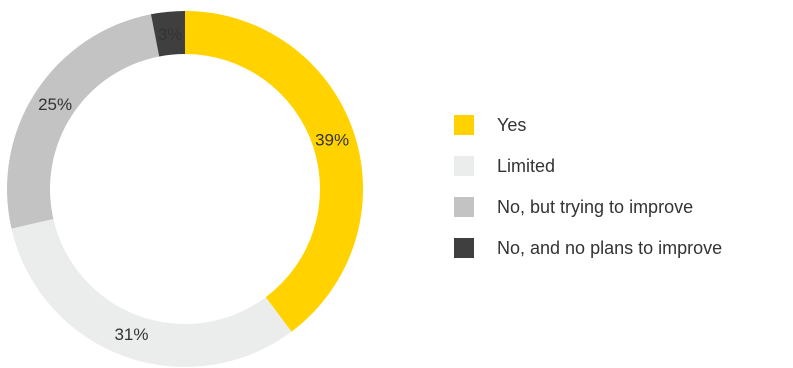 The height and width of the screenshot is (368, 793). I want to click on slice-label-no-but-trying-to-improve: 25%, so click(55, 104).